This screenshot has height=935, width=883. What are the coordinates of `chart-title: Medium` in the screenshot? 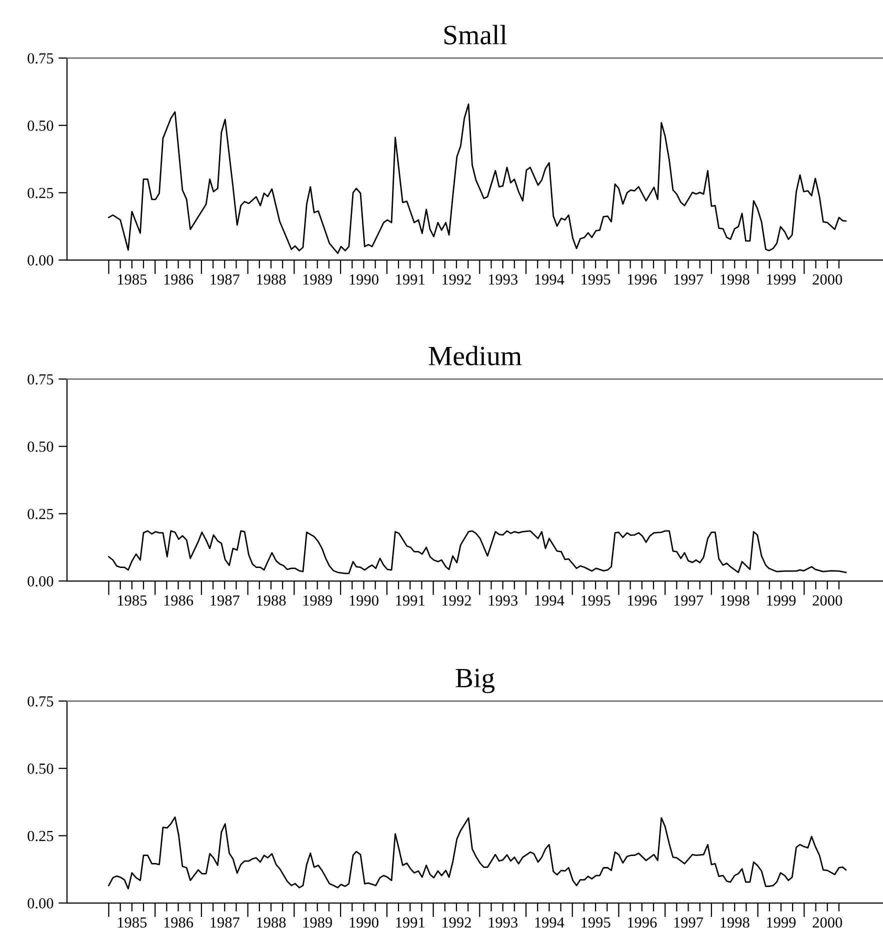 It's located at (475, 356).